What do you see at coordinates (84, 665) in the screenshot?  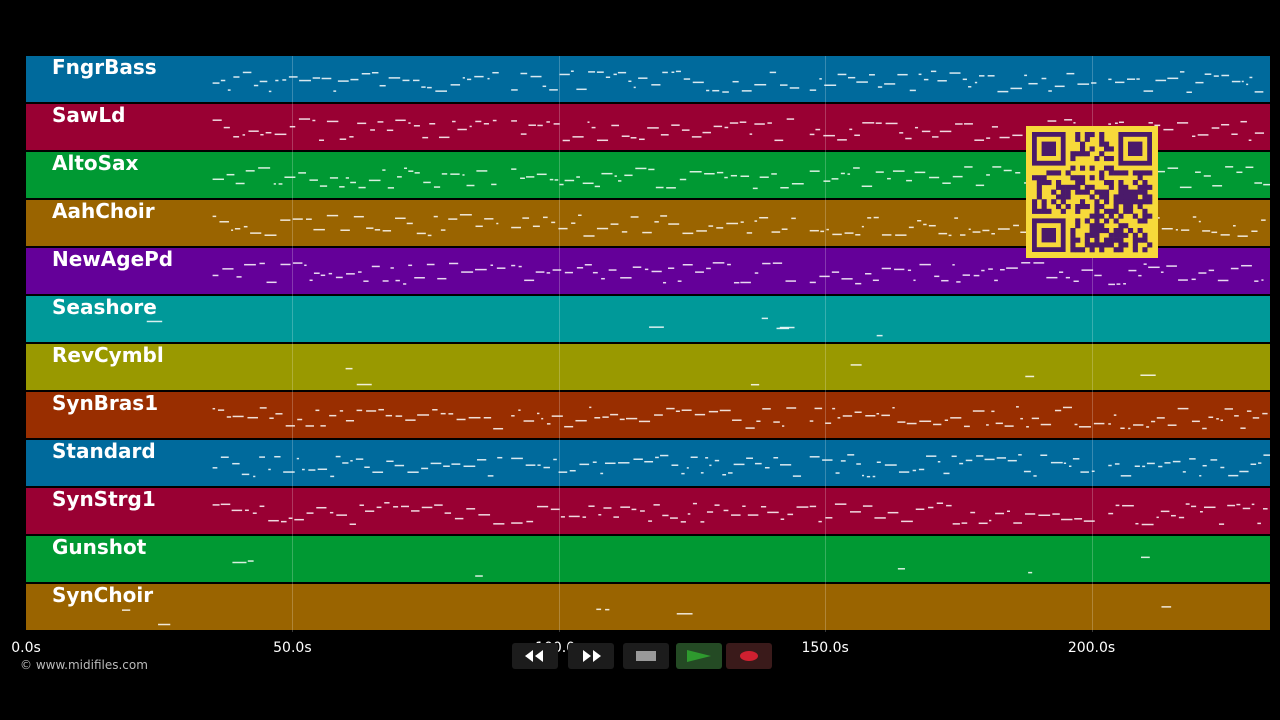 I see `copyright-text: © www.midifiles.com` at bounding box center [84, 665].